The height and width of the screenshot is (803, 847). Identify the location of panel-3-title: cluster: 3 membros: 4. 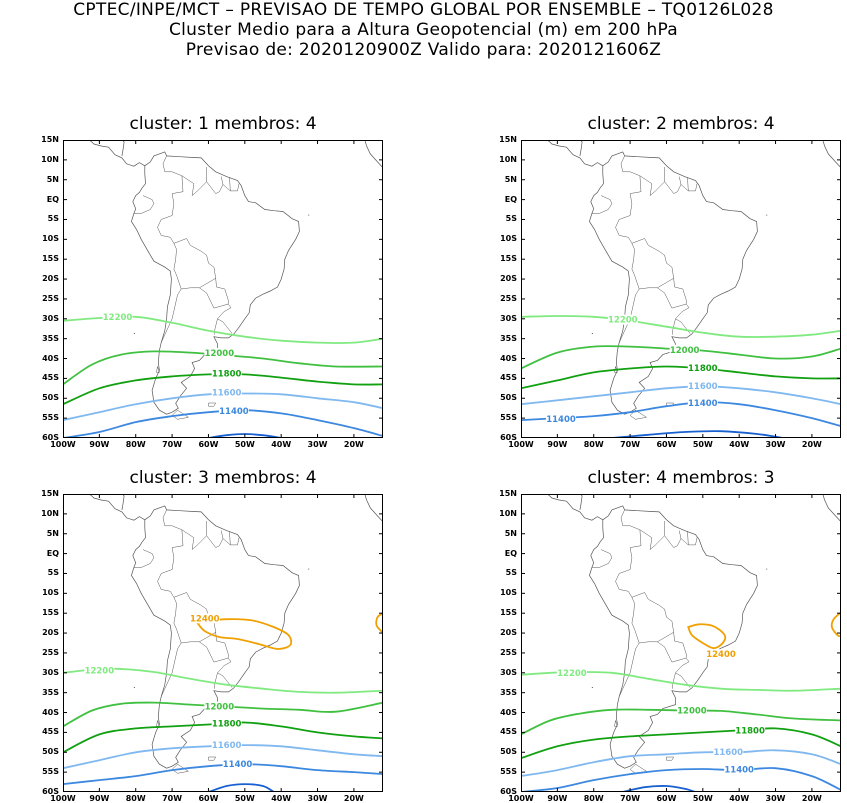
(223, 478).